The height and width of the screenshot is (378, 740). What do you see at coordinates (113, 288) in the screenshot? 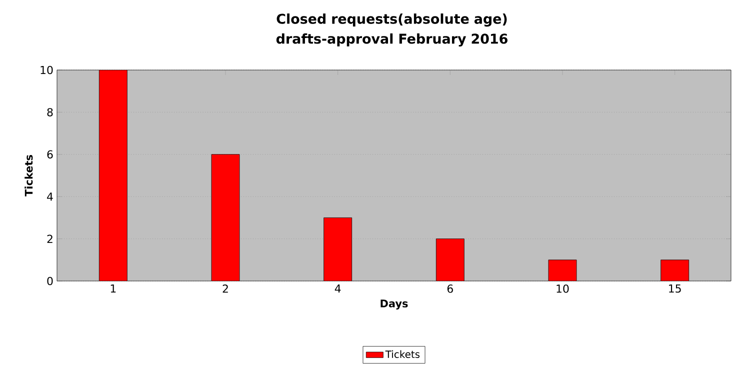
I see `x-tick-label: 1` at bounding box center [113, 288].